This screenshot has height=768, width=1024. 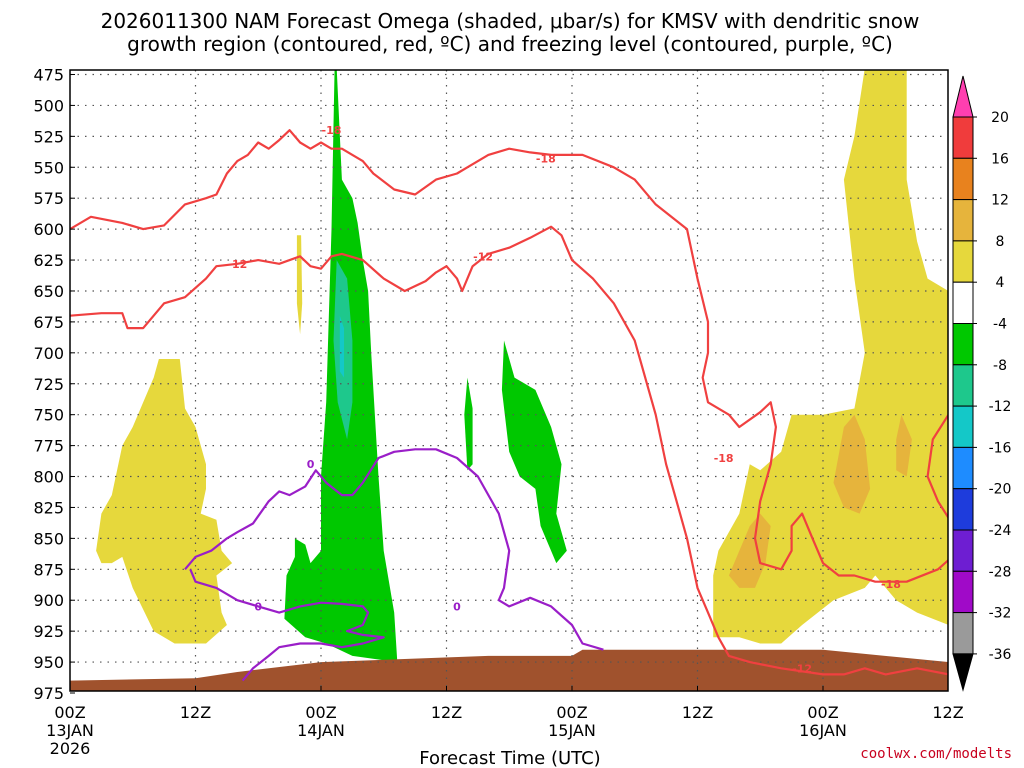 I want to click on x-tick-year: 2026, so click(x=70, y=748).